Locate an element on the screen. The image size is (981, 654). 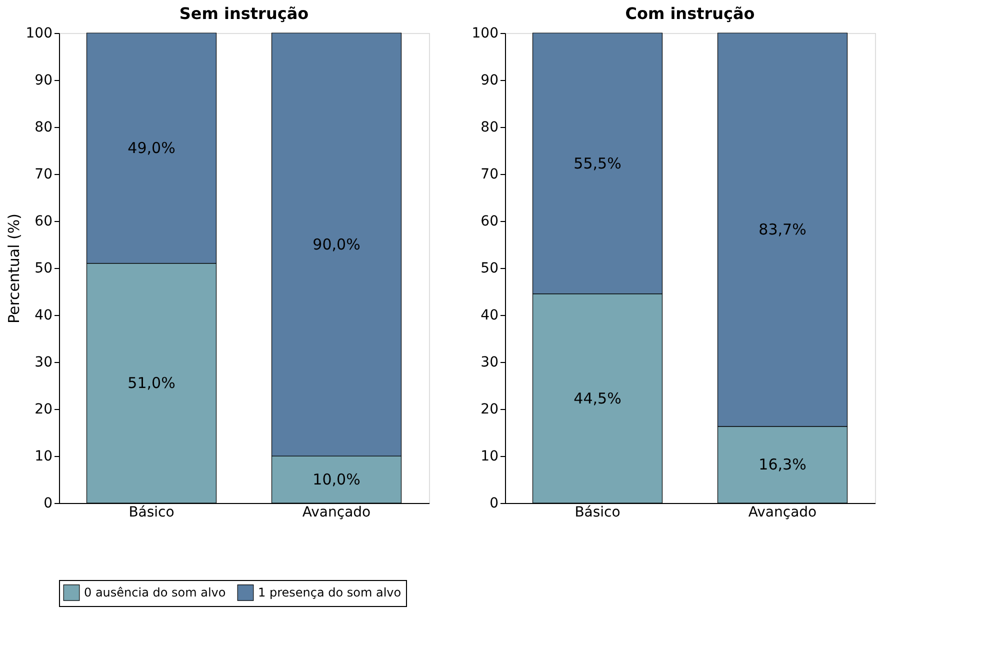
data-label: 51,0% is located at coordinates (152, 383).